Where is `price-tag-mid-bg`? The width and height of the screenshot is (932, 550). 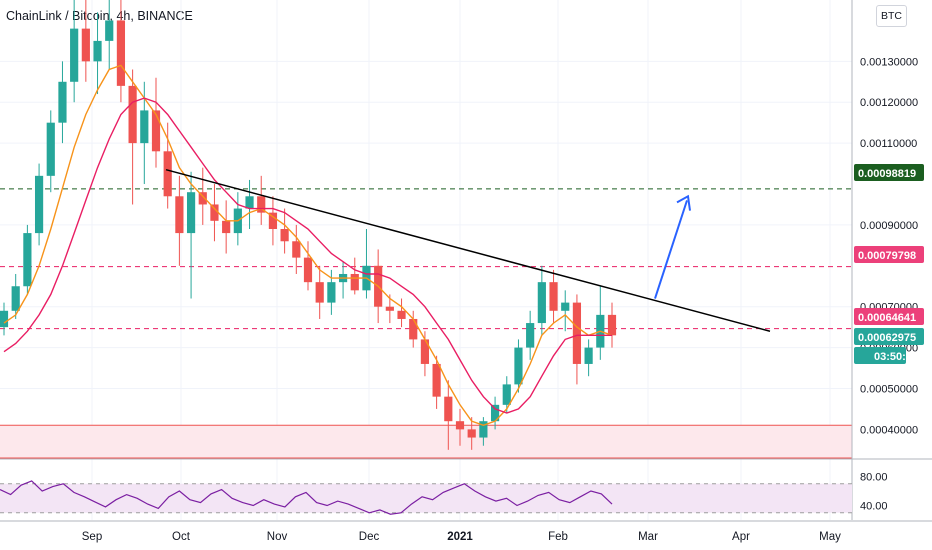 price-tag-mid-bg is located at coordinates (889, 254).